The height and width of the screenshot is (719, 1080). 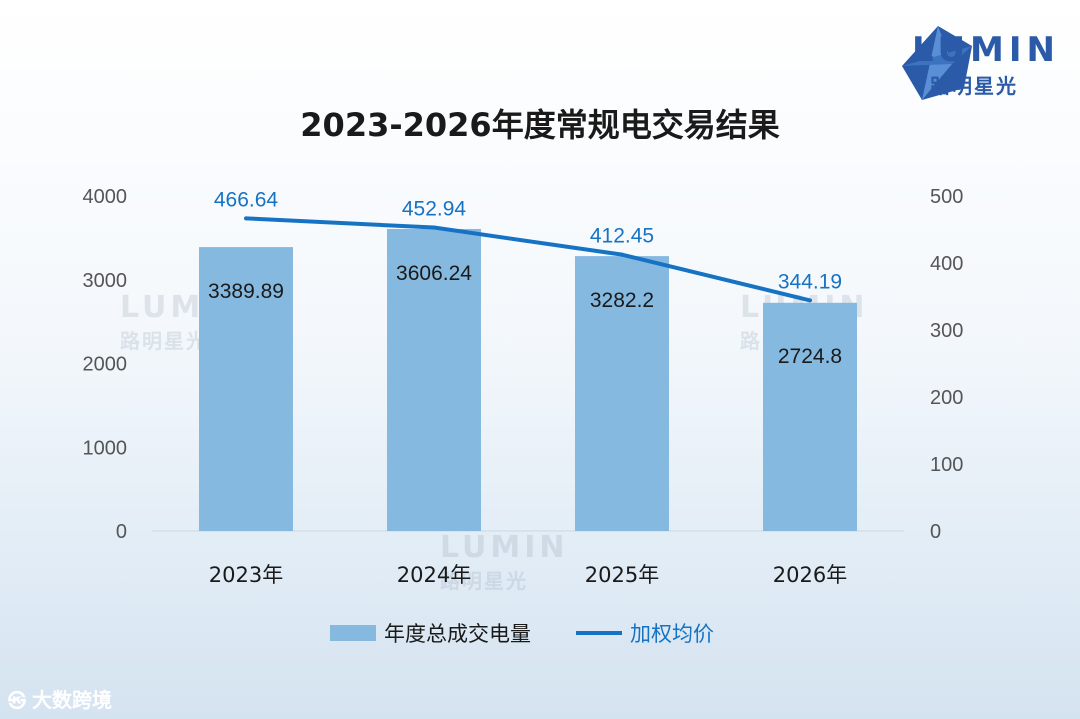 What do you see at coordinates (986, 50) in the screenshot?
I see `brand-name: LUMIN` at bounding box center [986, 50].